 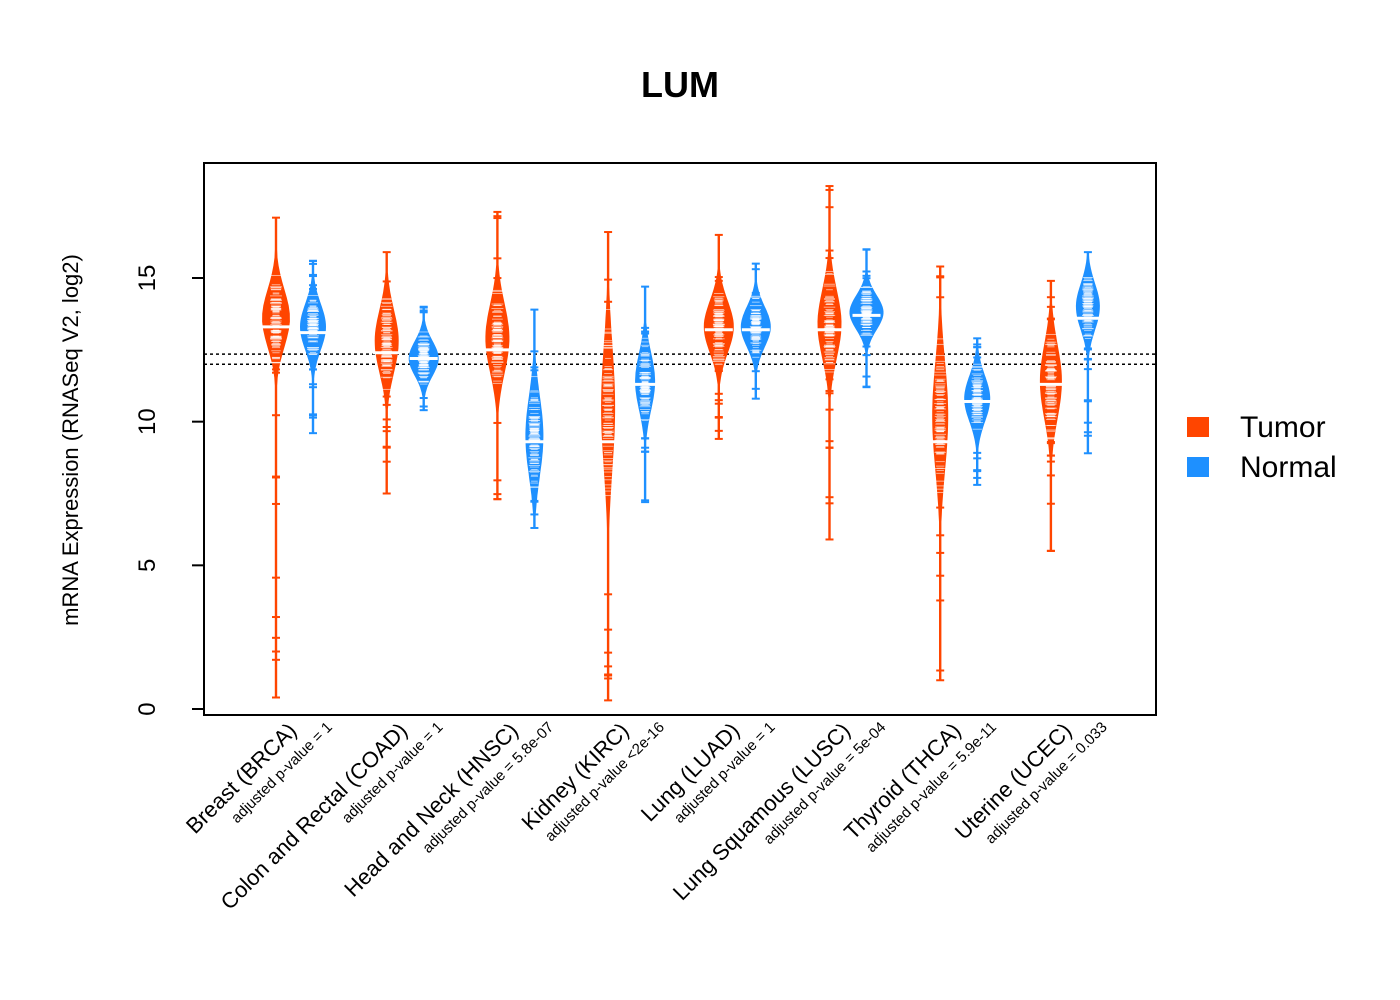 What do you see at coordinates (147, 565) in the screenshot?
I see `y-tick-label: 5` at bounding box center [147, 565].